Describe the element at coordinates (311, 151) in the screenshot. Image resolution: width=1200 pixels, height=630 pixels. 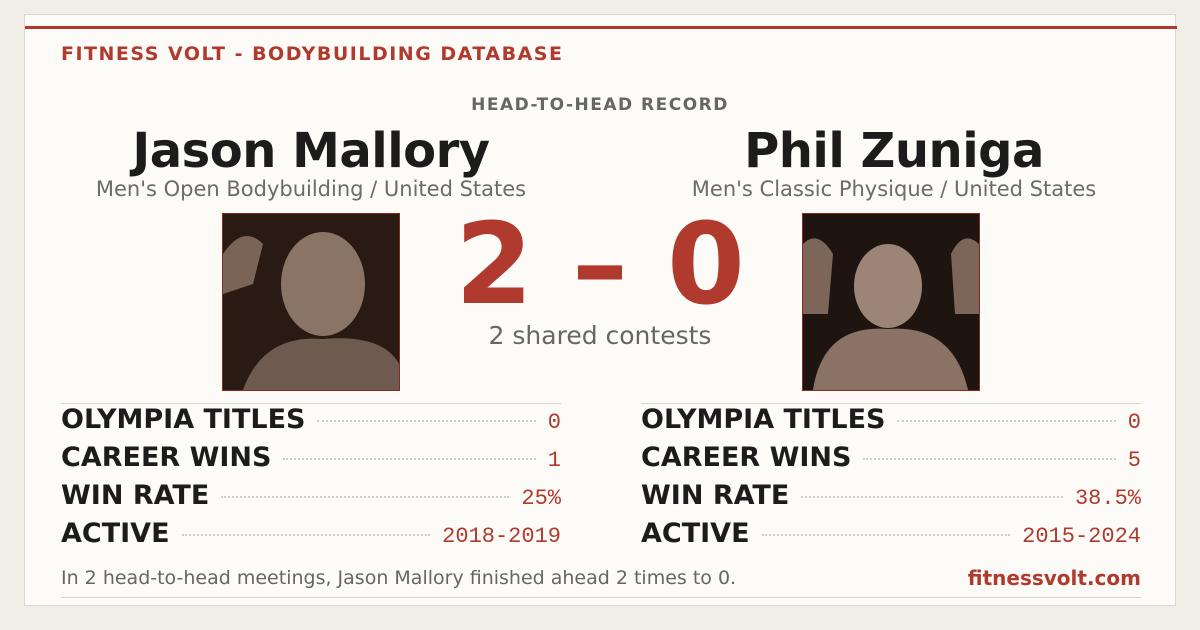
I see `athlete-name: Jason Mallory` at that location.